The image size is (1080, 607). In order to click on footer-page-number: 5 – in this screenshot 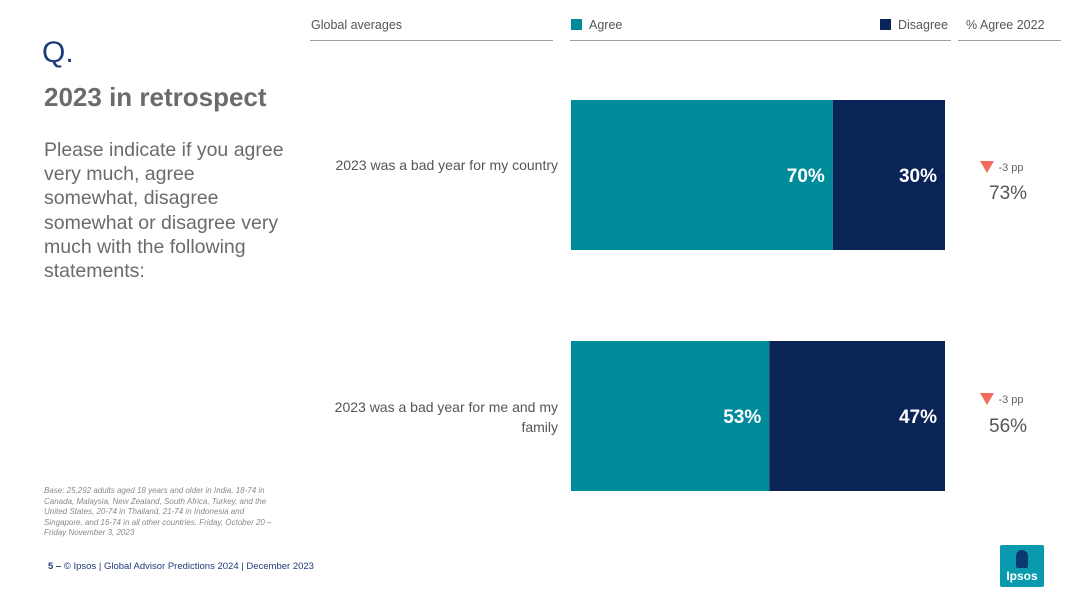, I will do `click(55, 566)`.